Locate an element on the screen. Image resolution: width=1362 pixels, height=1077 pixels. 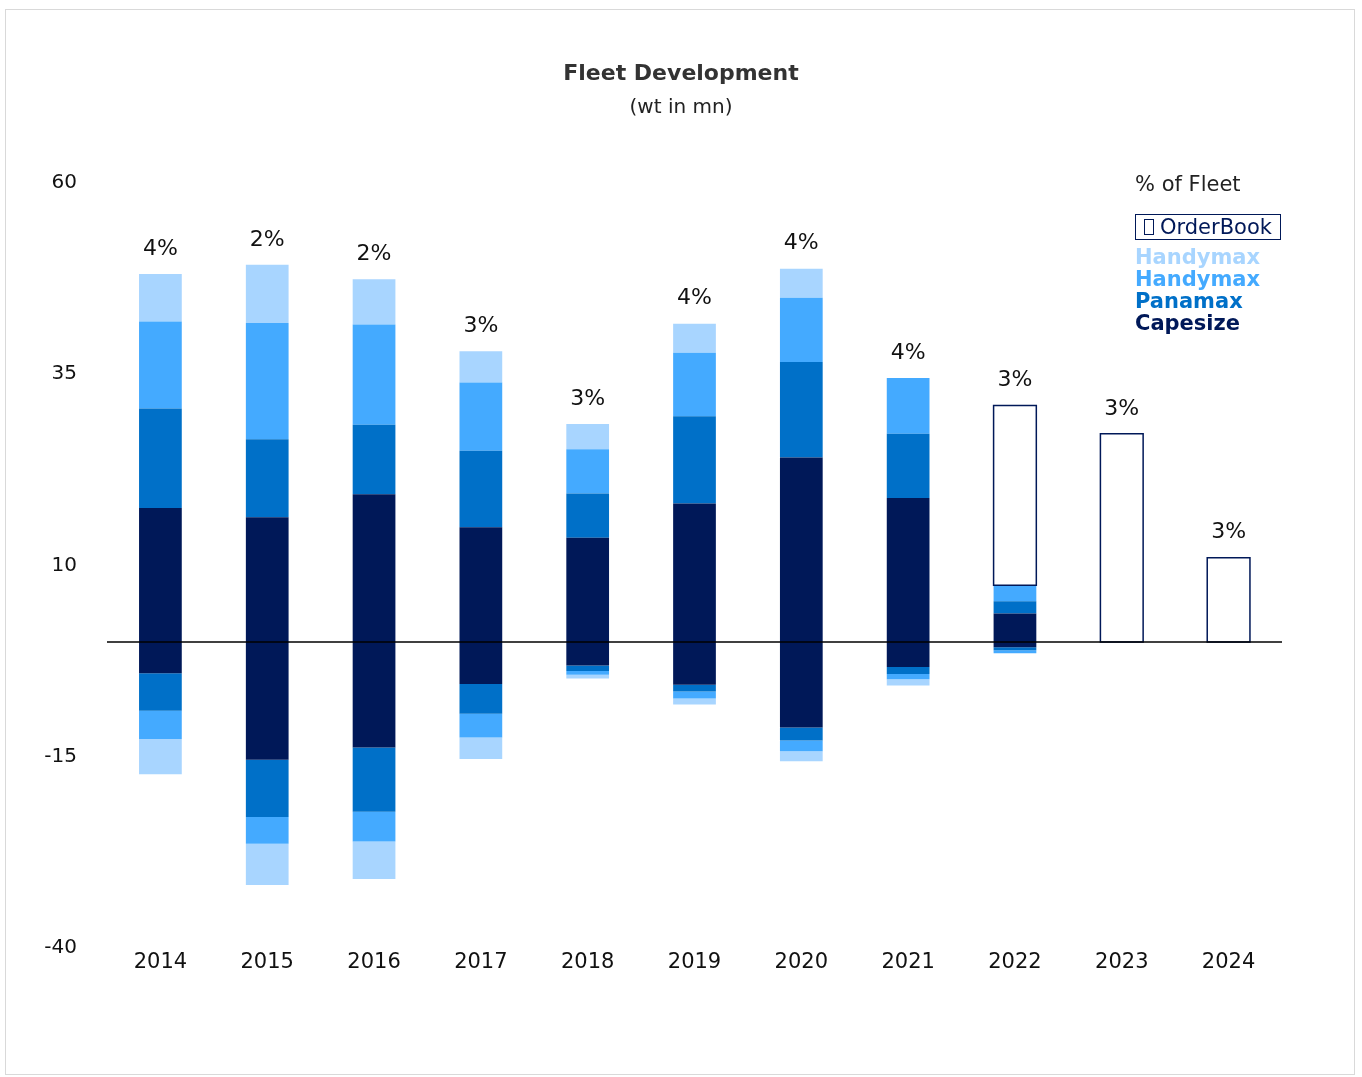
x-tick-label: 2020 is located at coordinates (801, 960).